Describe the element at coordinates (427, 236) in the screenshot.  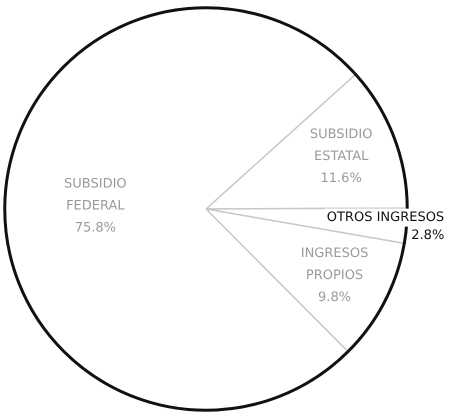
I see `data-label: 2.8%` at that location.